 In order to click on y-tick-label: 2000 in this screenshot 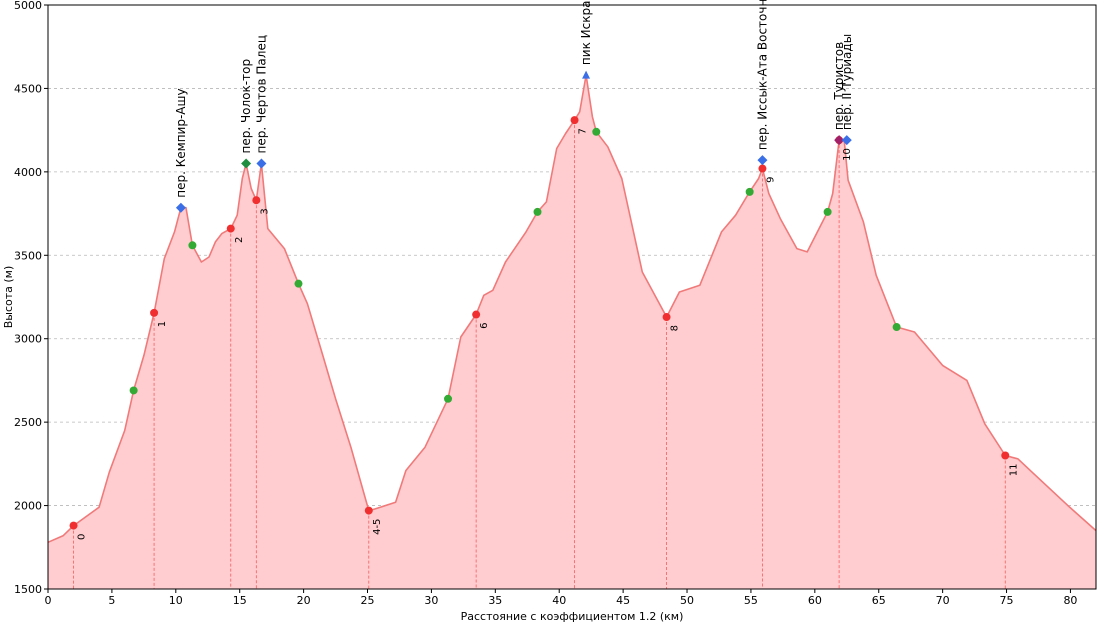, I will do `click(28, 506)`.